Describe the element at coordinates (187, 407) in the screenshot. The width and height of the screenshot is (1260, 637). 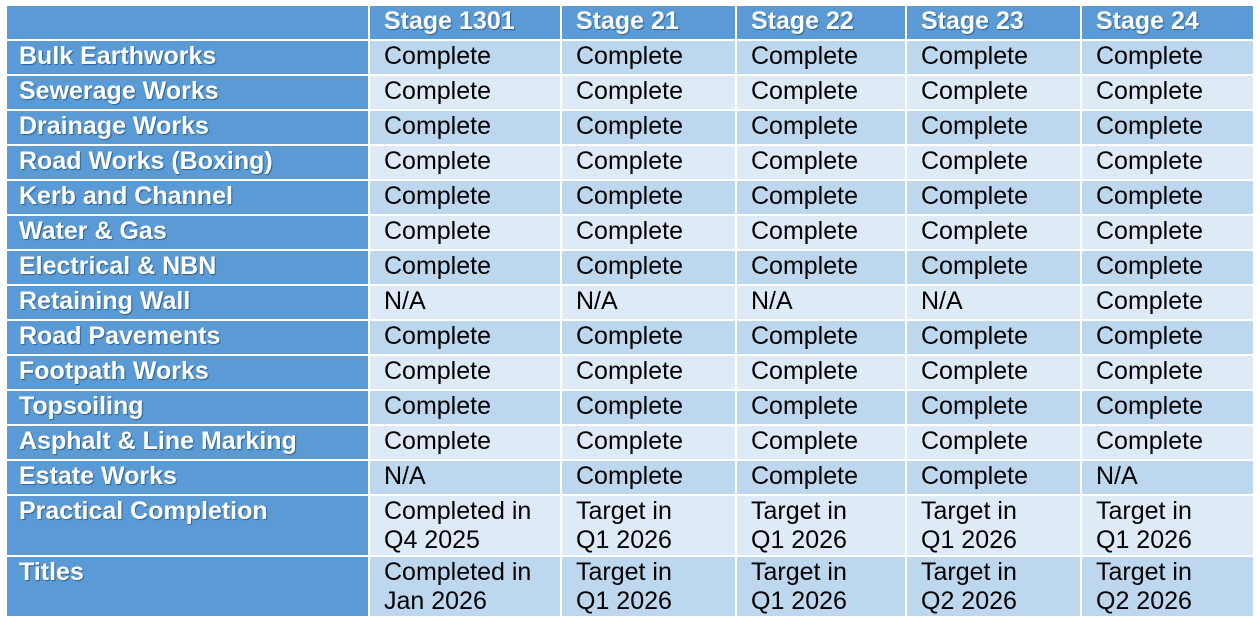
I see `row-header: Topsoiling` at that location.